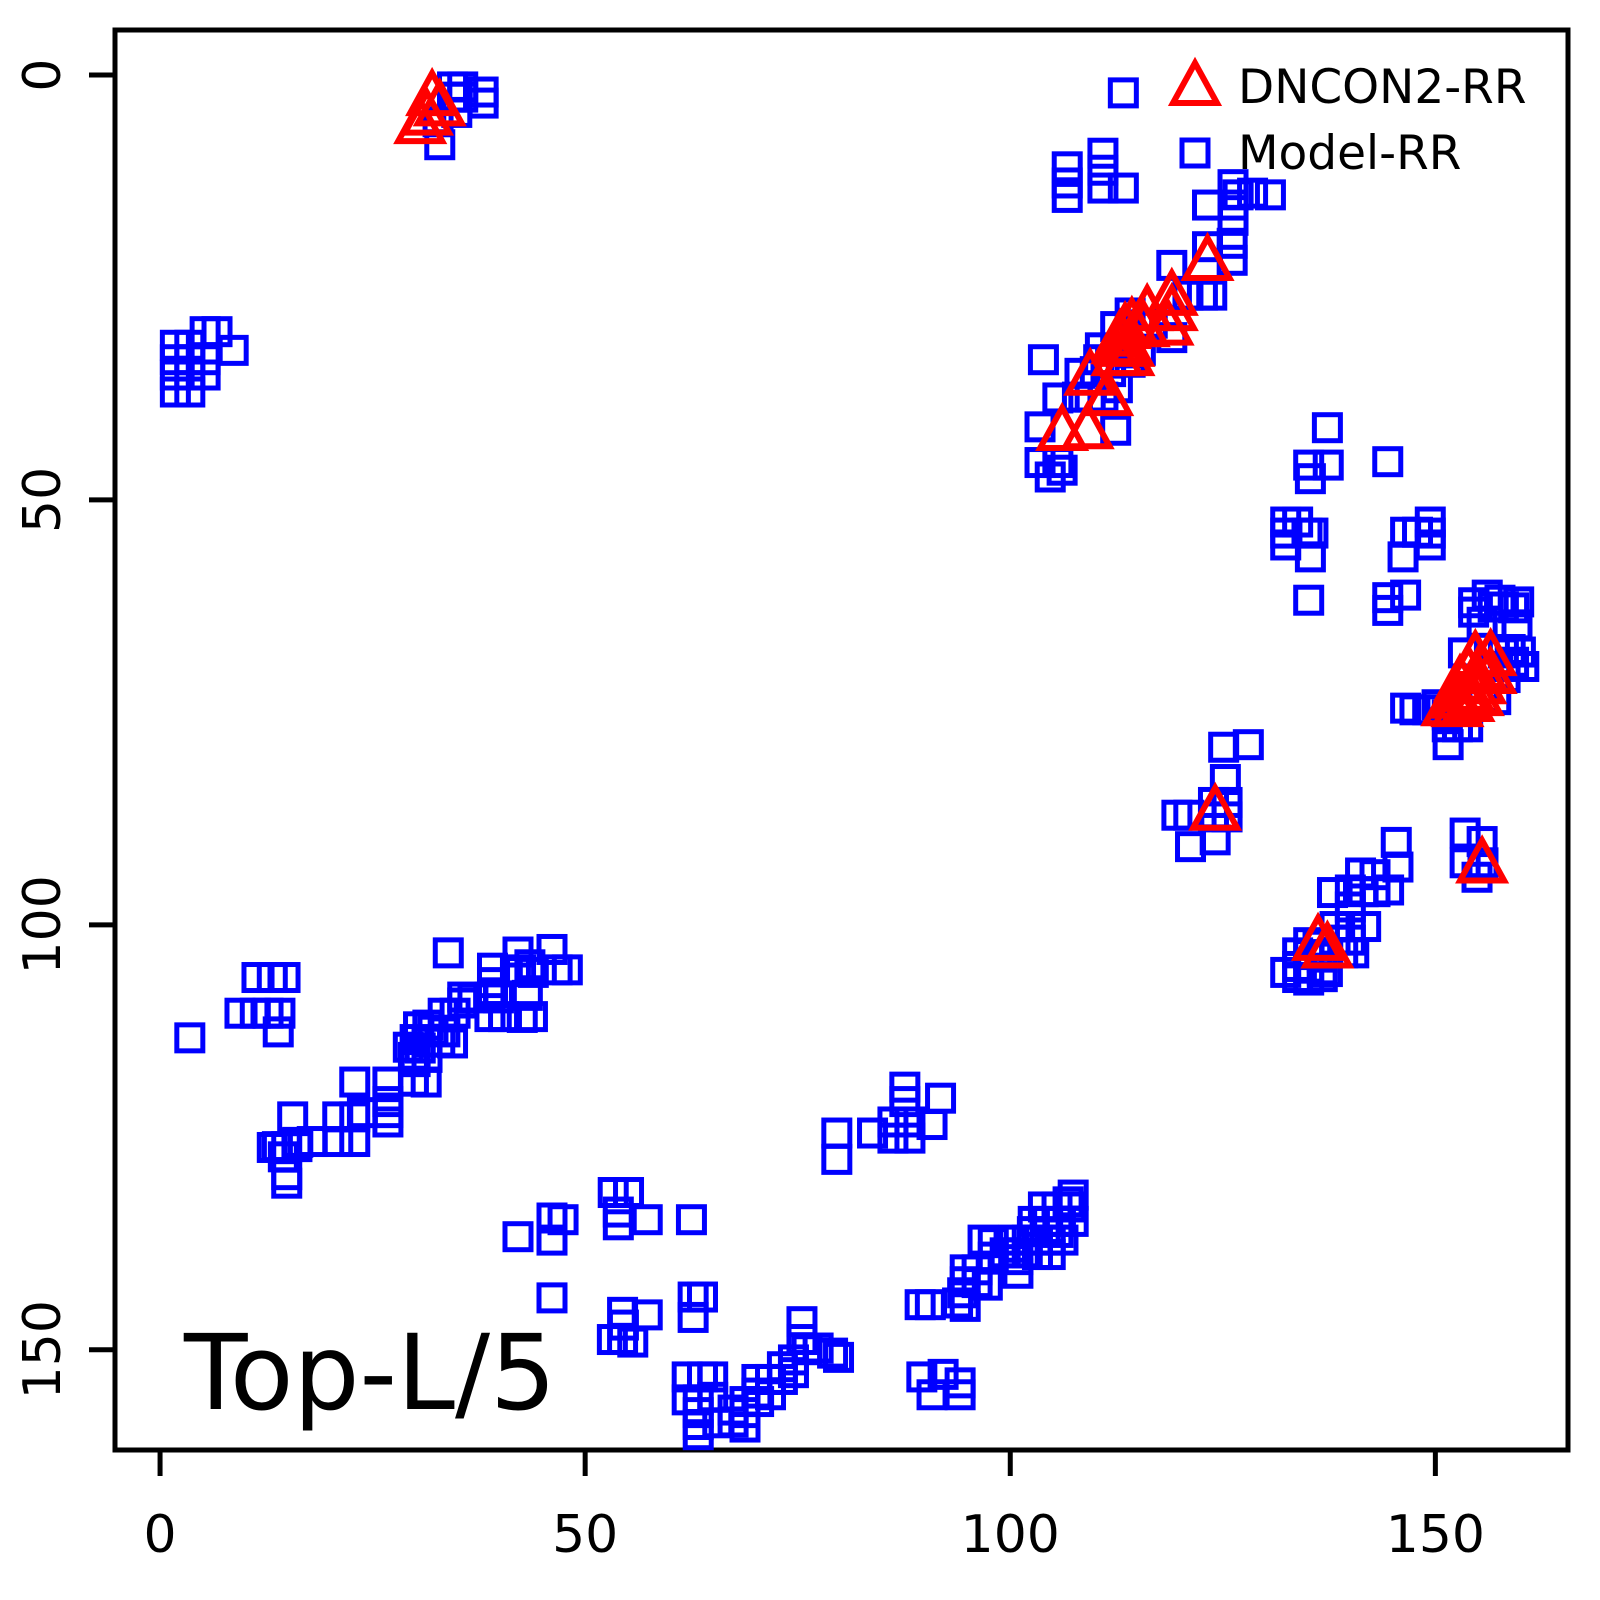 This screenshot has height=1600, width=1600. What do you see at coordinates (1010, 1535) in the screenshot?
I see `x-tick-label: 100` at bounding box center [1010, 1535].